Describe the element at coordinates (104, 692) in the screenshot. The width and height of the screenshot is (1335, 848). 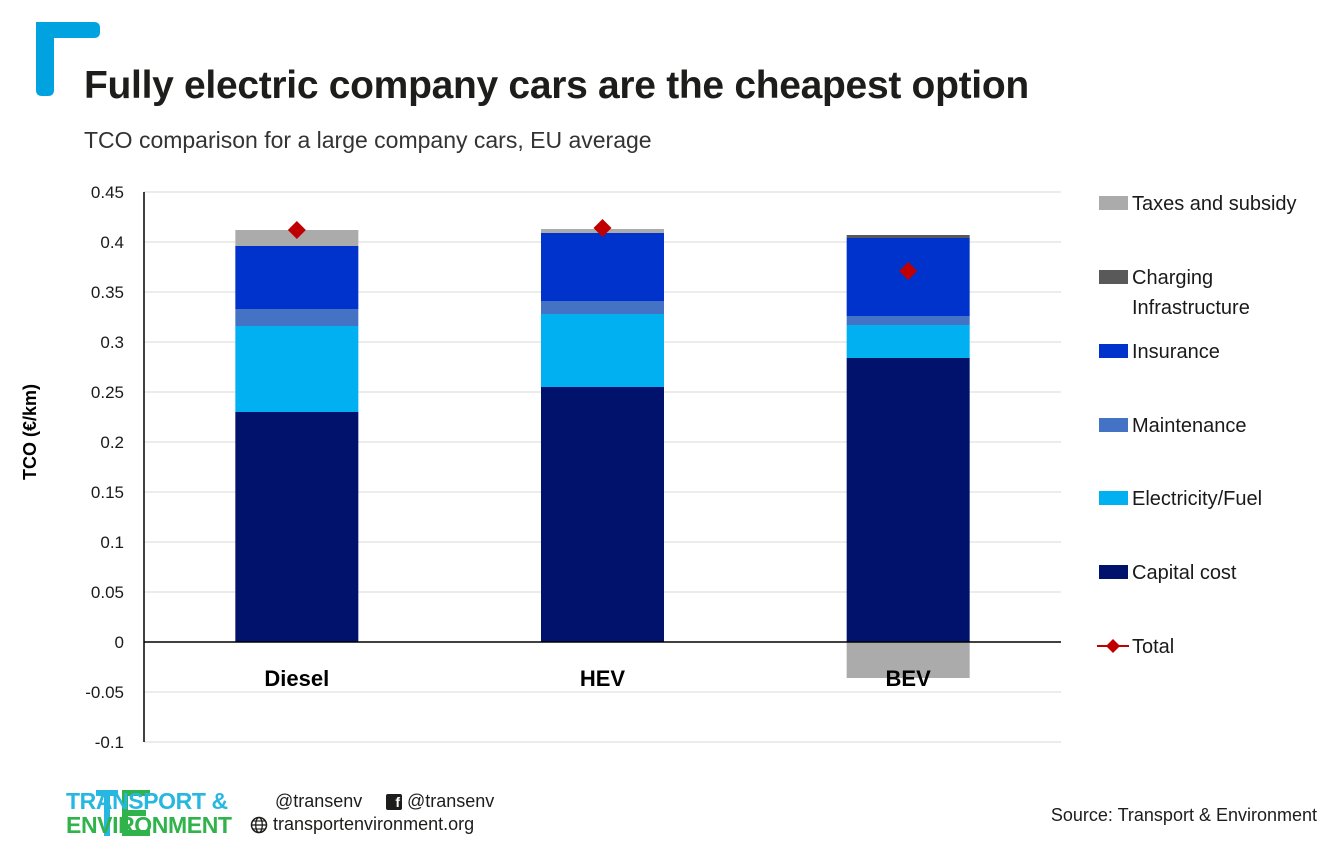
I see `y-tick-label: -0.05` at that location.